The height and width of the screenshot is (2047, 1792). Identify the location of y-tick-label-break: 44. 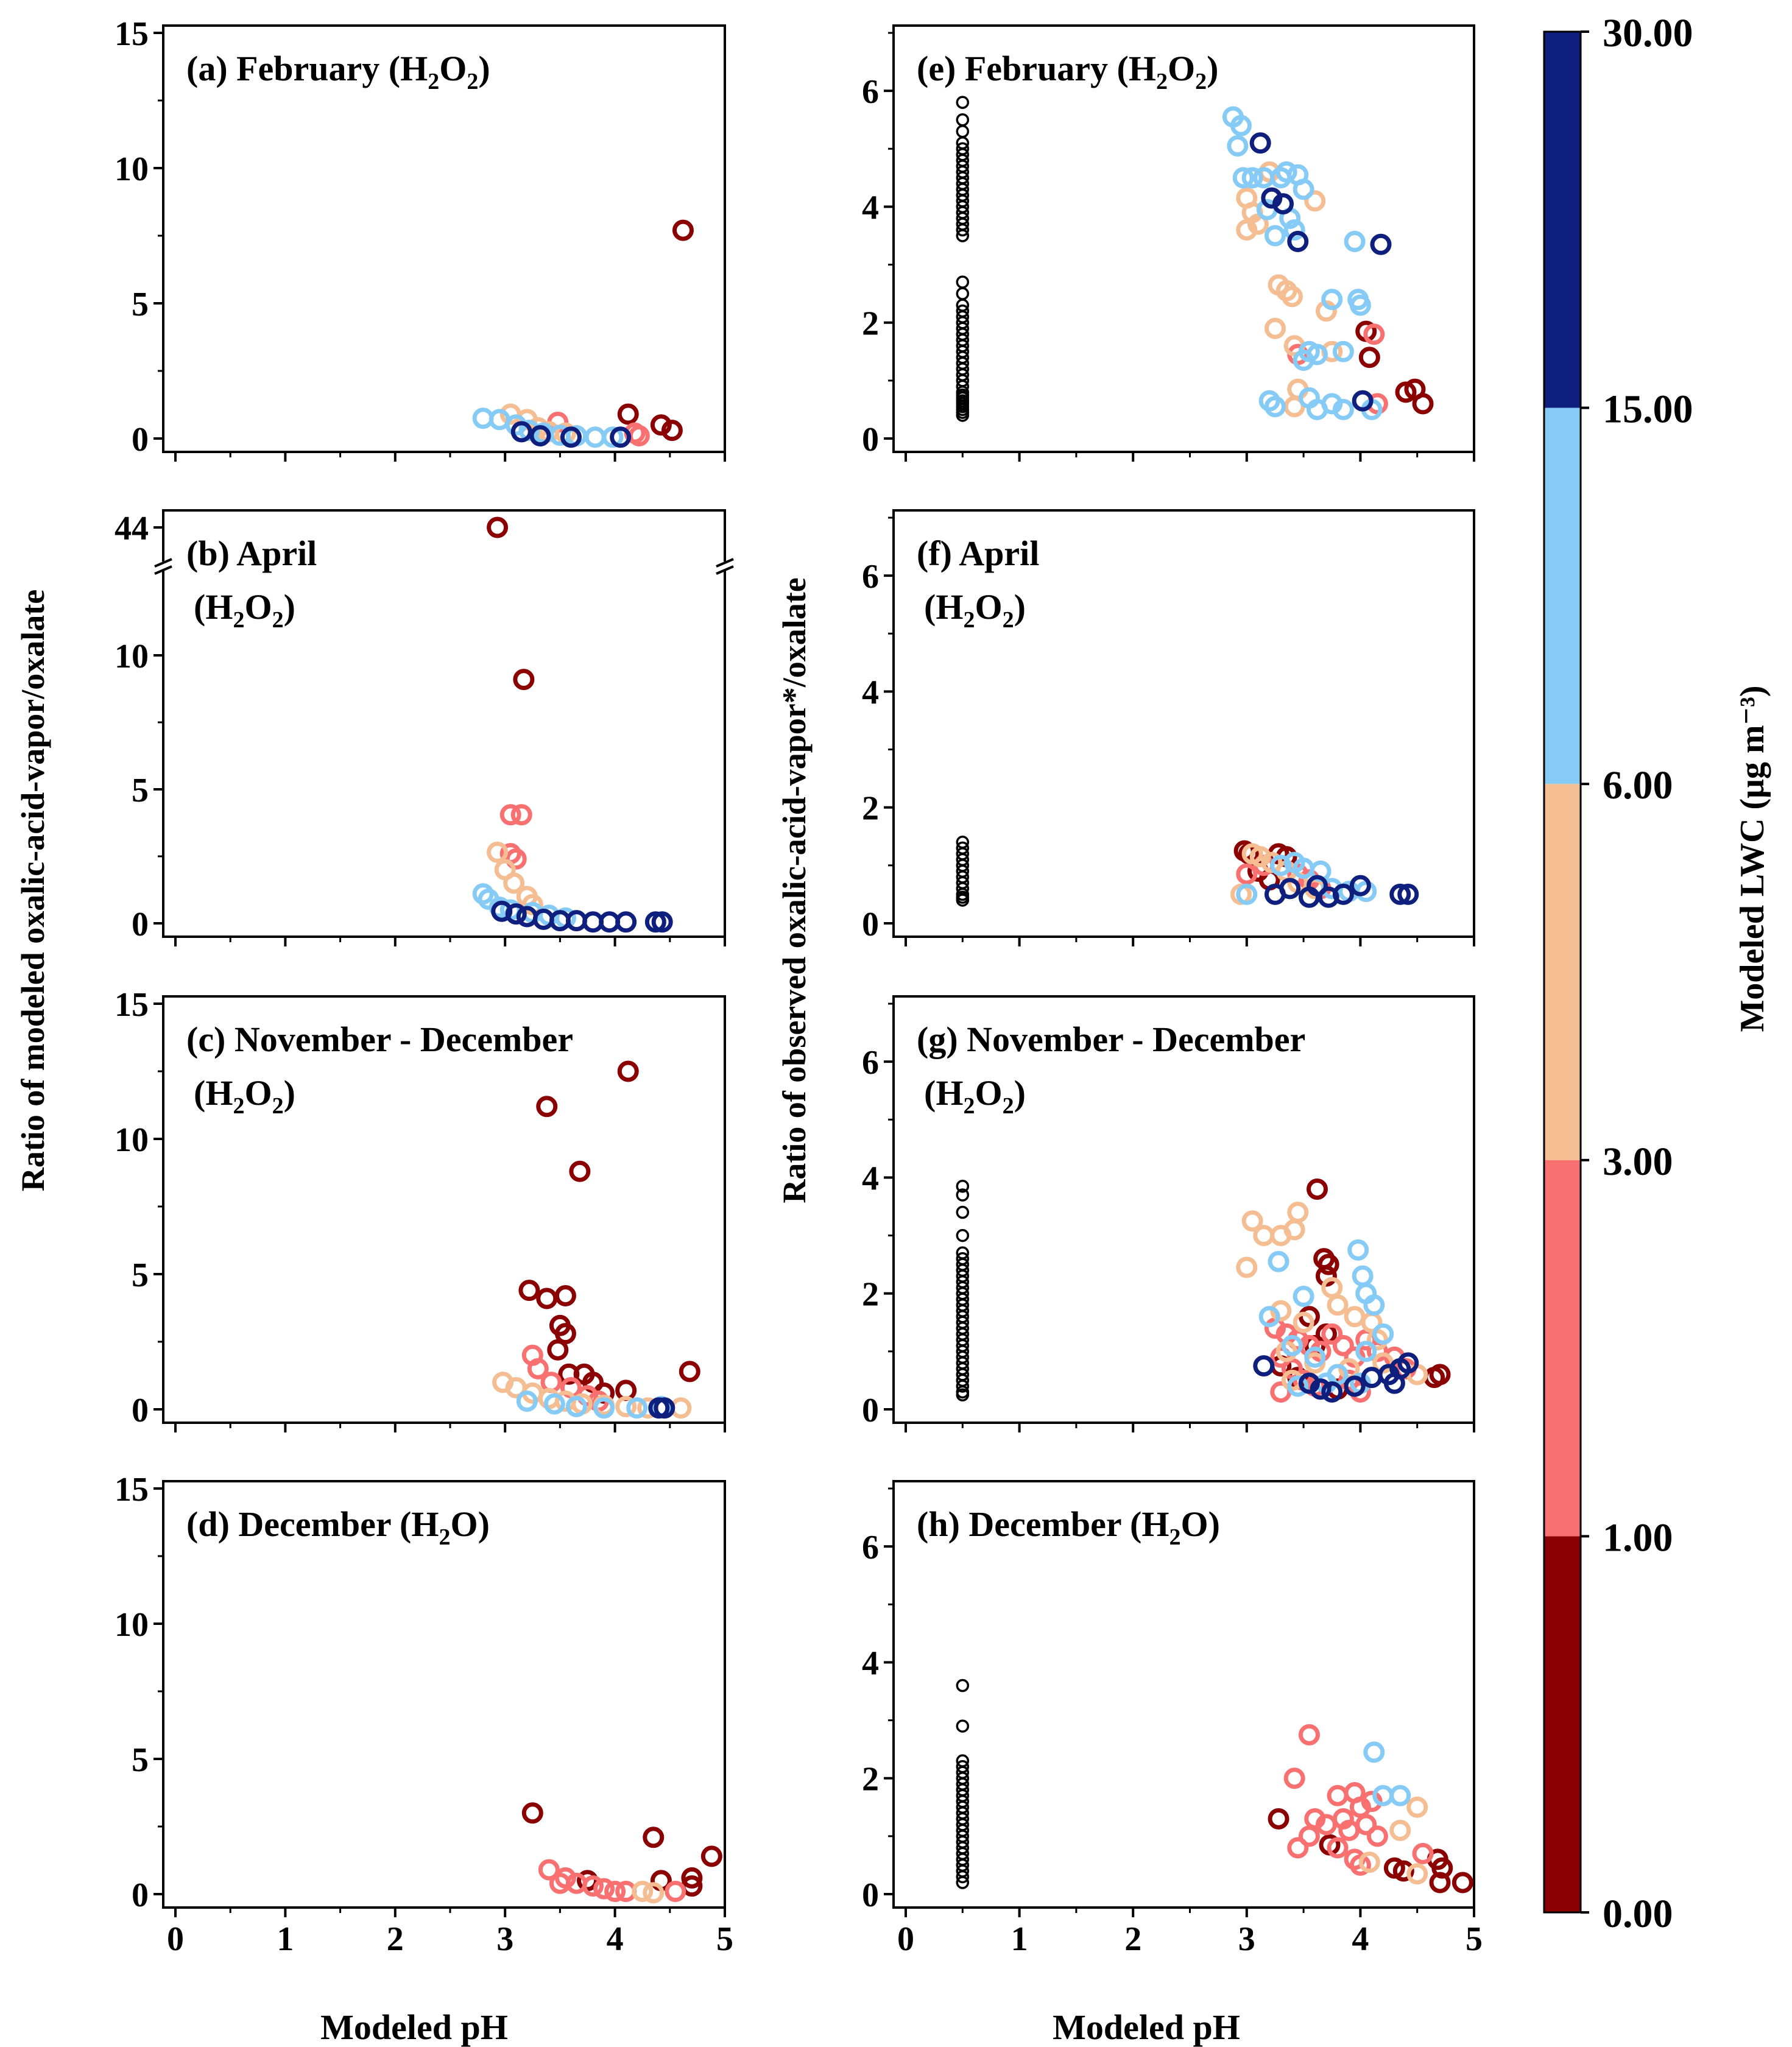
(132, 529).